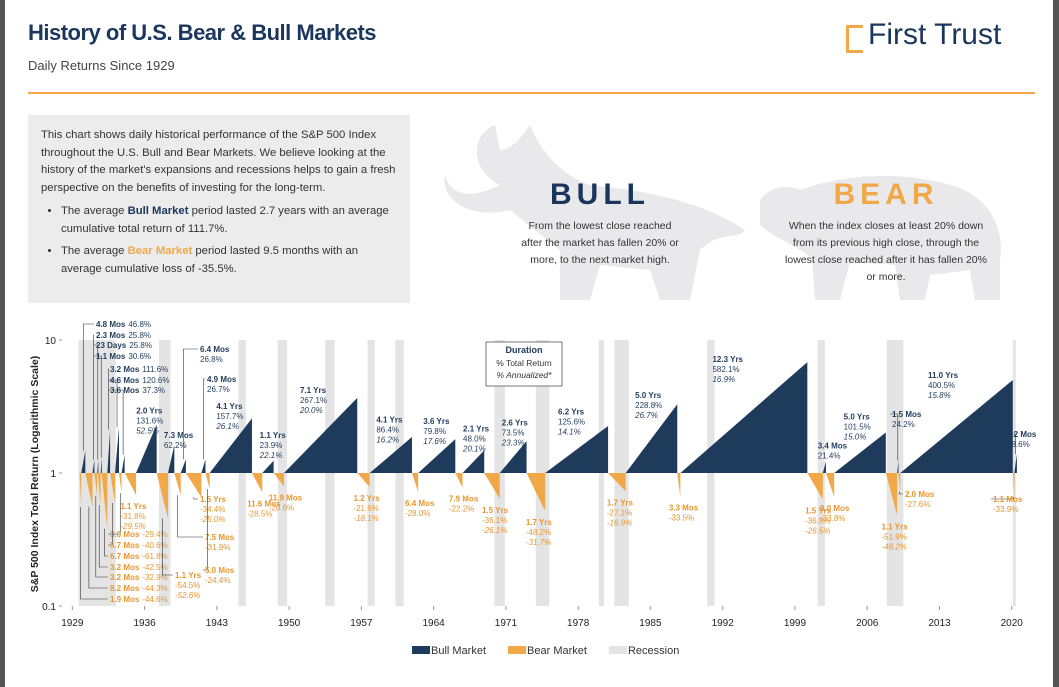 Image resolution: width=1059 pixels, height=687 pixels. I want to click on duration-label: 1.7 Yrs, so click(620, 502).